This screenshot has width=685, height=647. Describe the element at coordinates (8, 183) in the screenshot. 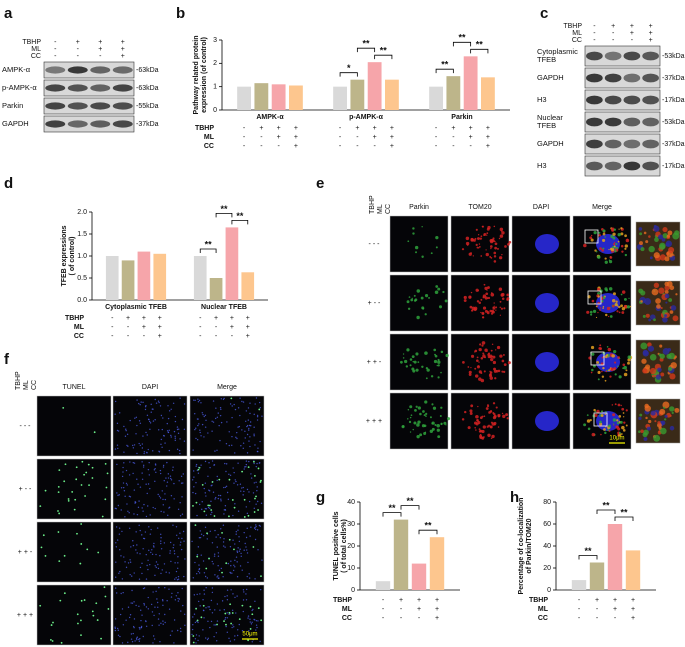

I see `panel-label: d` at that location.